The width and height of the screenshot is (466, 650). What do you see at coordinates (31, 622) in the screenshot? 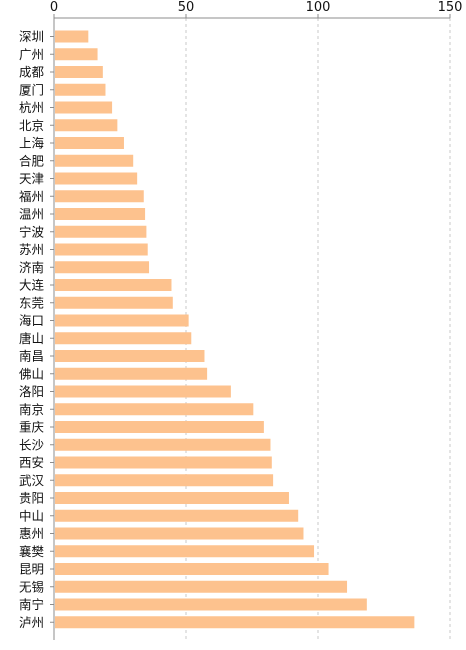
I see `category-label: 泸州` at bounding box center [31, 622].